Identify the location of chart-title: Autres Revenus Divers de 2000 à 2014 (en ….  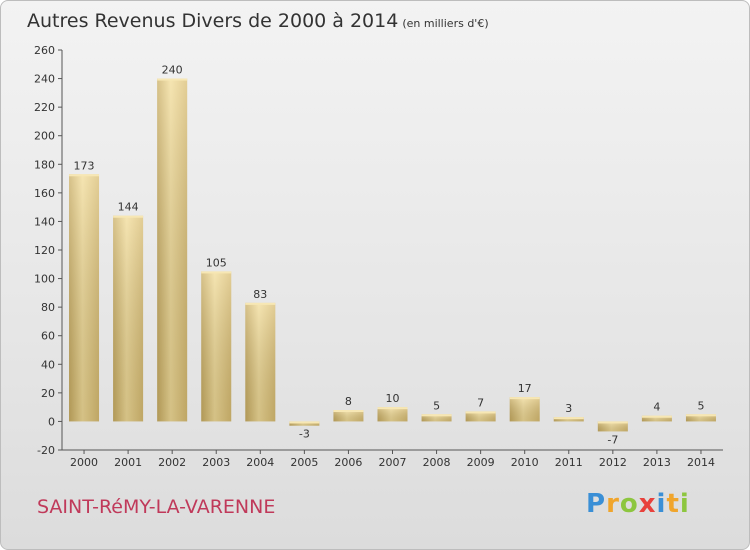
(258, 21).